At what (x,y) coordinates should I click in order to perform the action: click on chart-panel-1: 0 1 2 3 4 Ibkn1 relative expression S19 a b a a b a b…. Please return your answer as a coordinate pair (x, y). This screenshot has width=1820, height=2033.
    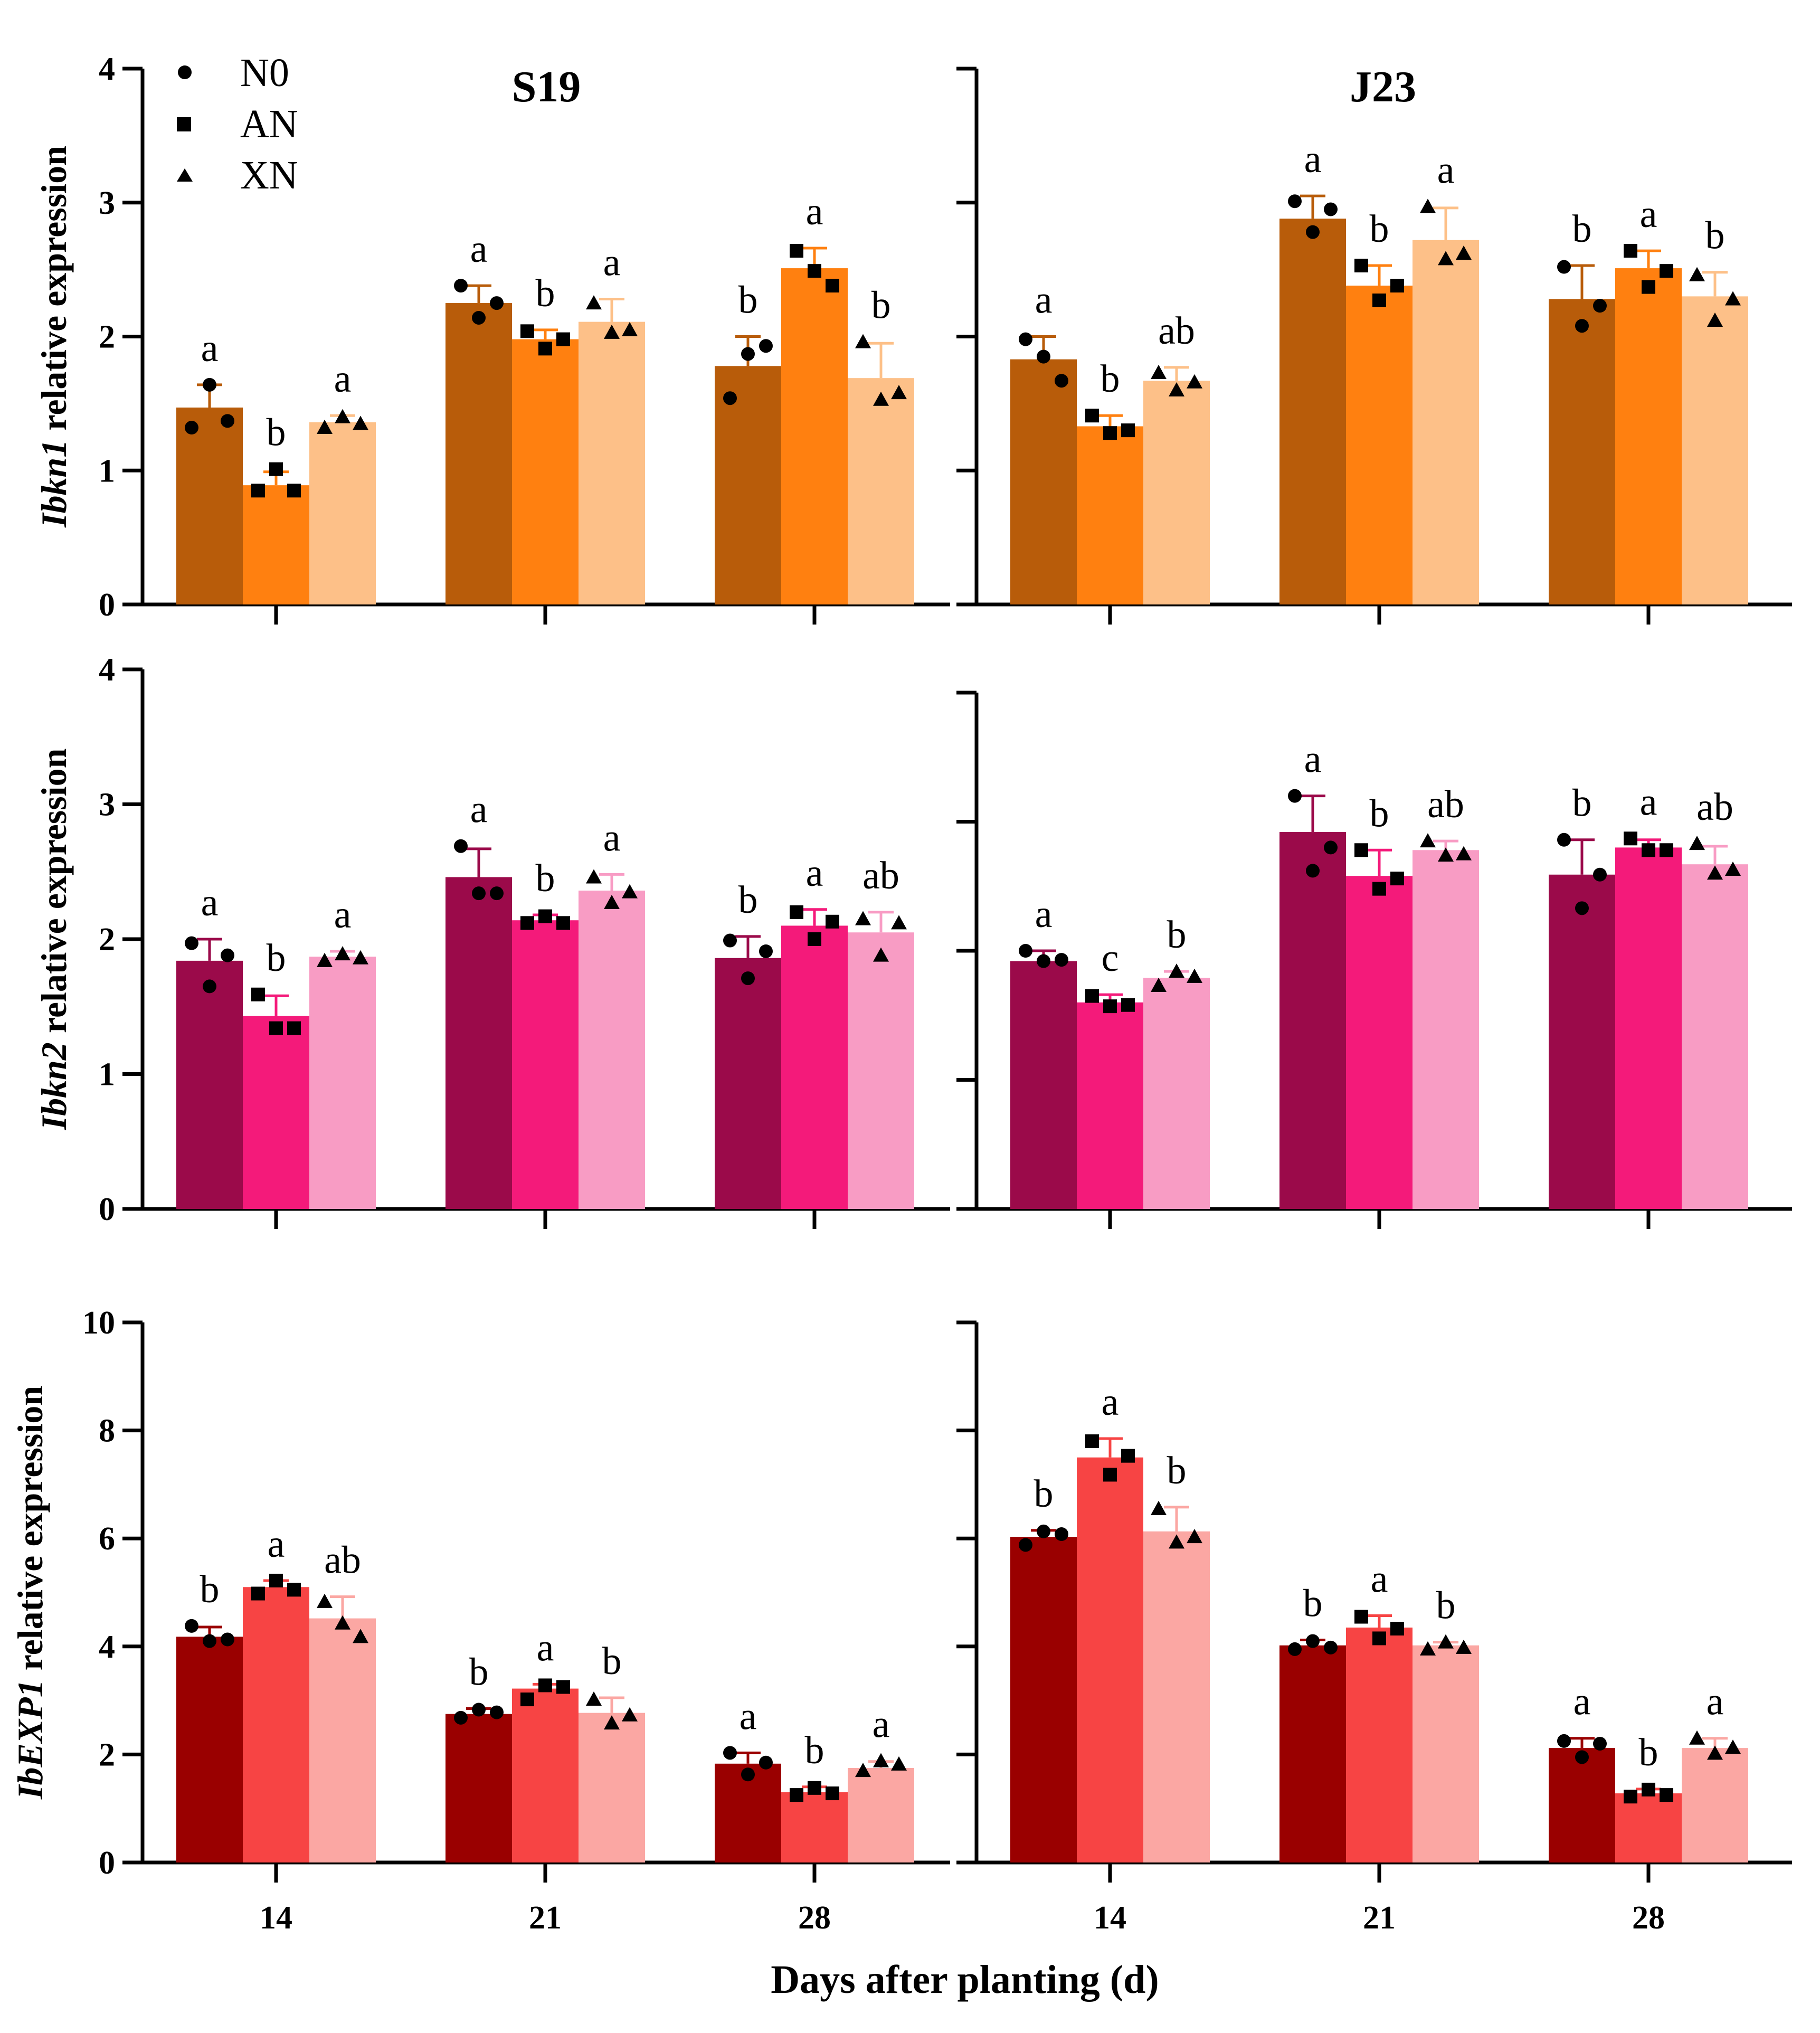
    Looking at the image, I should click on (492, 338).